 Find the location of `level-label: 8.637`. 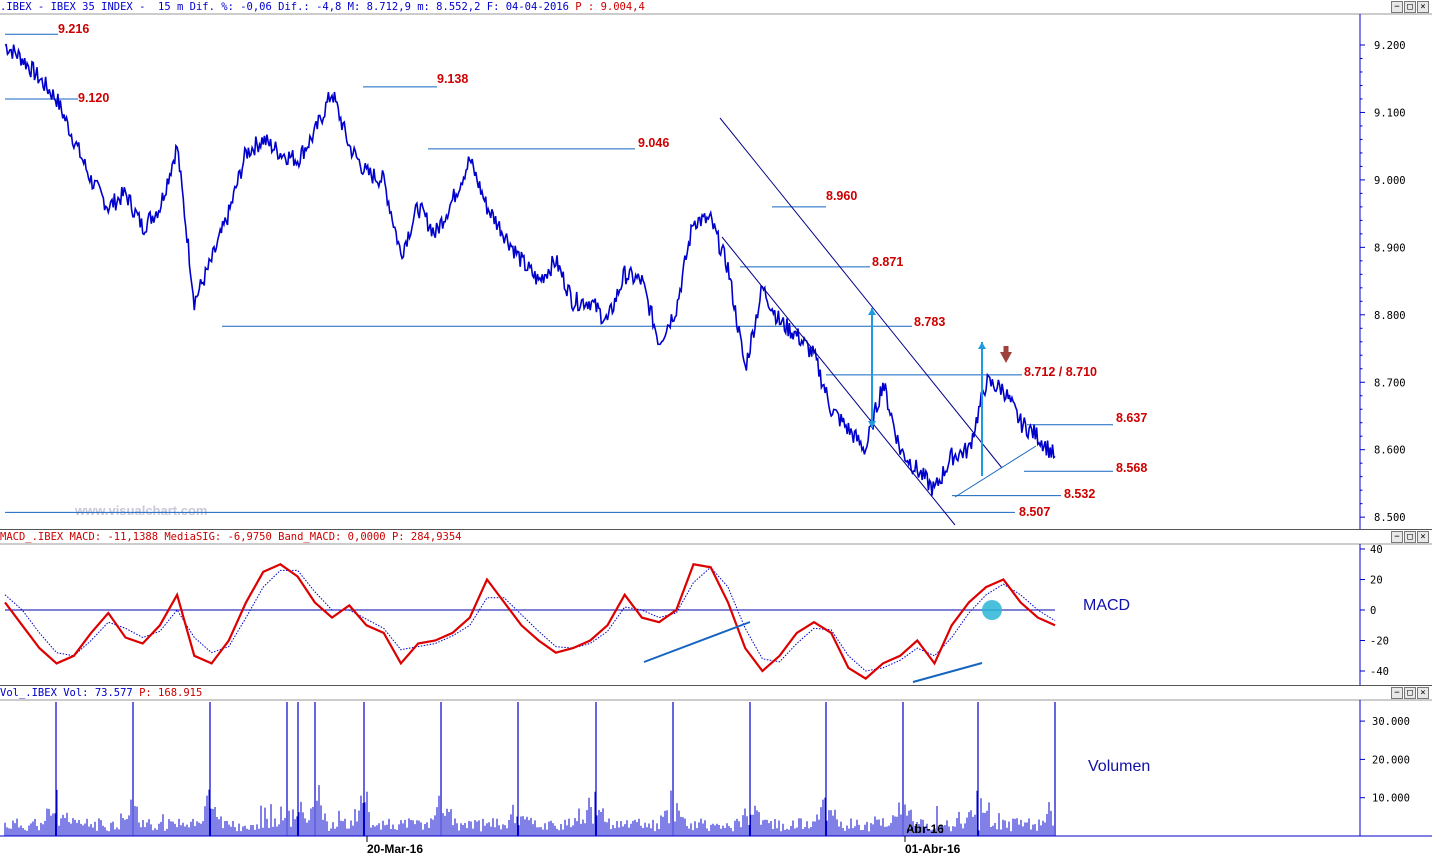

level-label: 8.637 is located at coordinates (1131, 418).